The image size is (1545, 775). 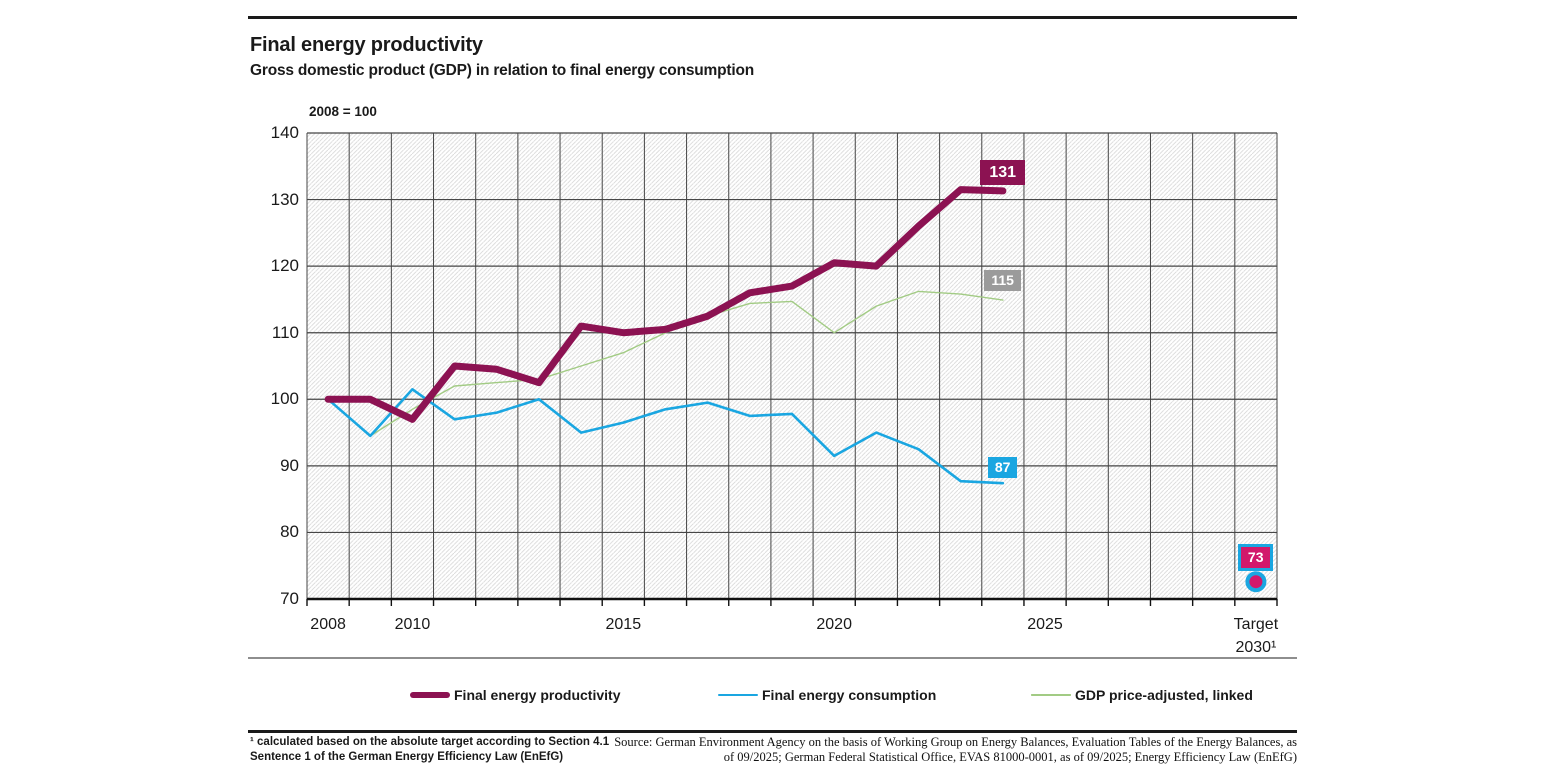 I want to click on x-tick-label: 2008, so click(x=328, y=624).